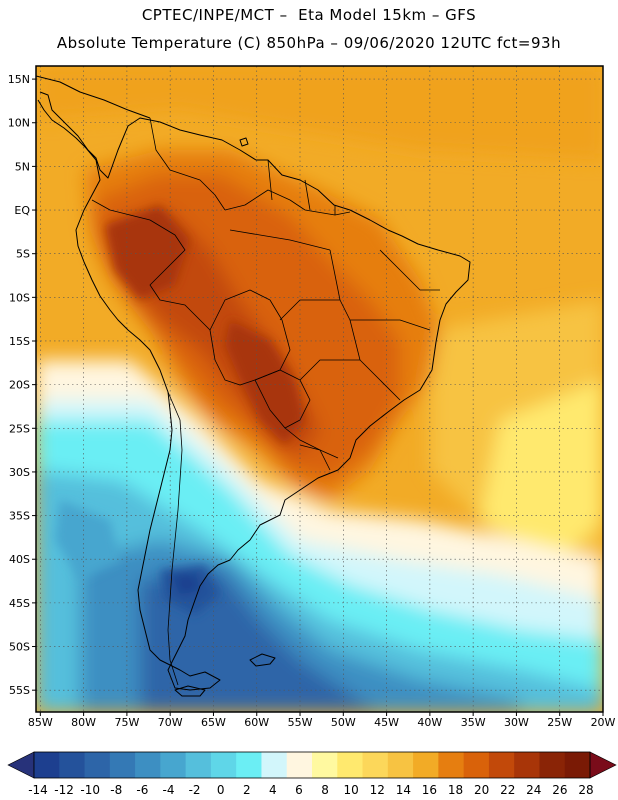 The image size is (618, 800). What do you see at coordinates (265, 200) in the screenshot?
I see `border-venezuela-brazil` at bounding box center [265, 200].